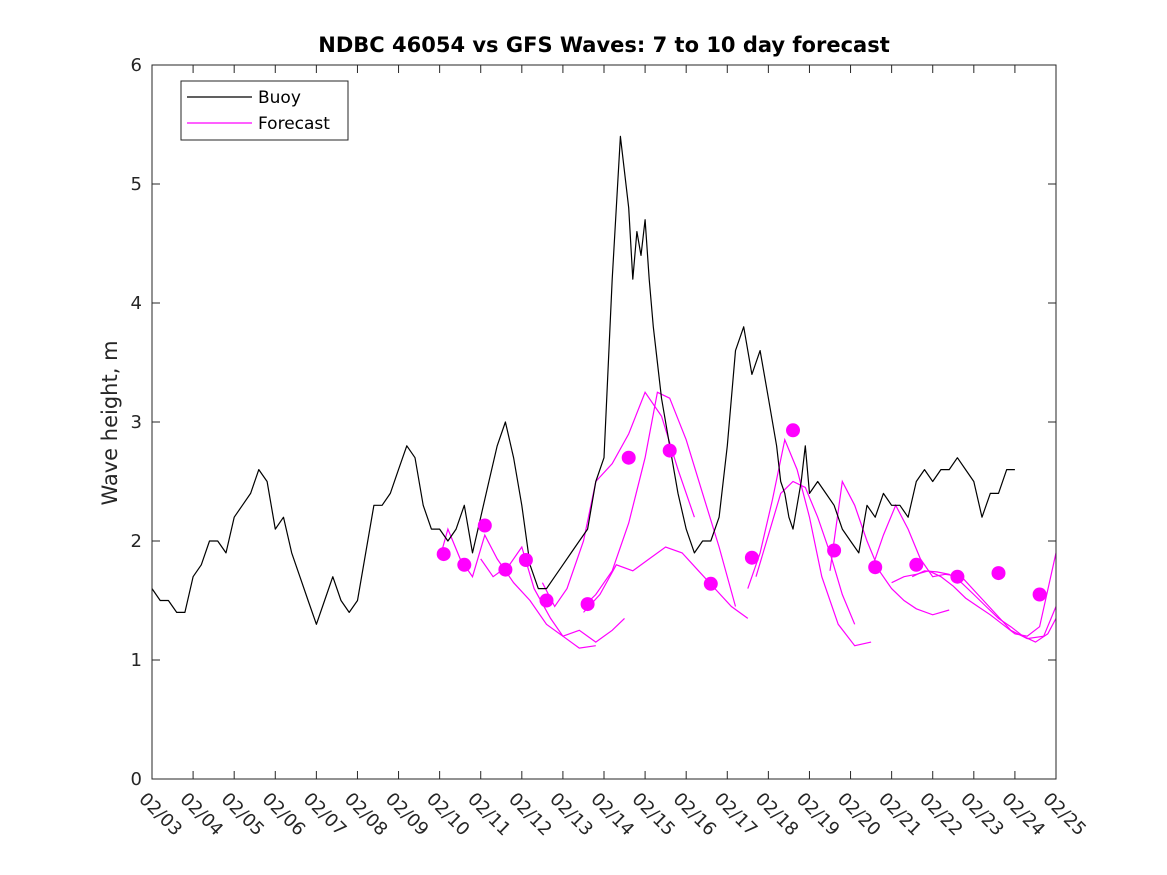 This screenshot has width=1167, height=875. I want to click on y-tick-label: 0, so click(136, 779).